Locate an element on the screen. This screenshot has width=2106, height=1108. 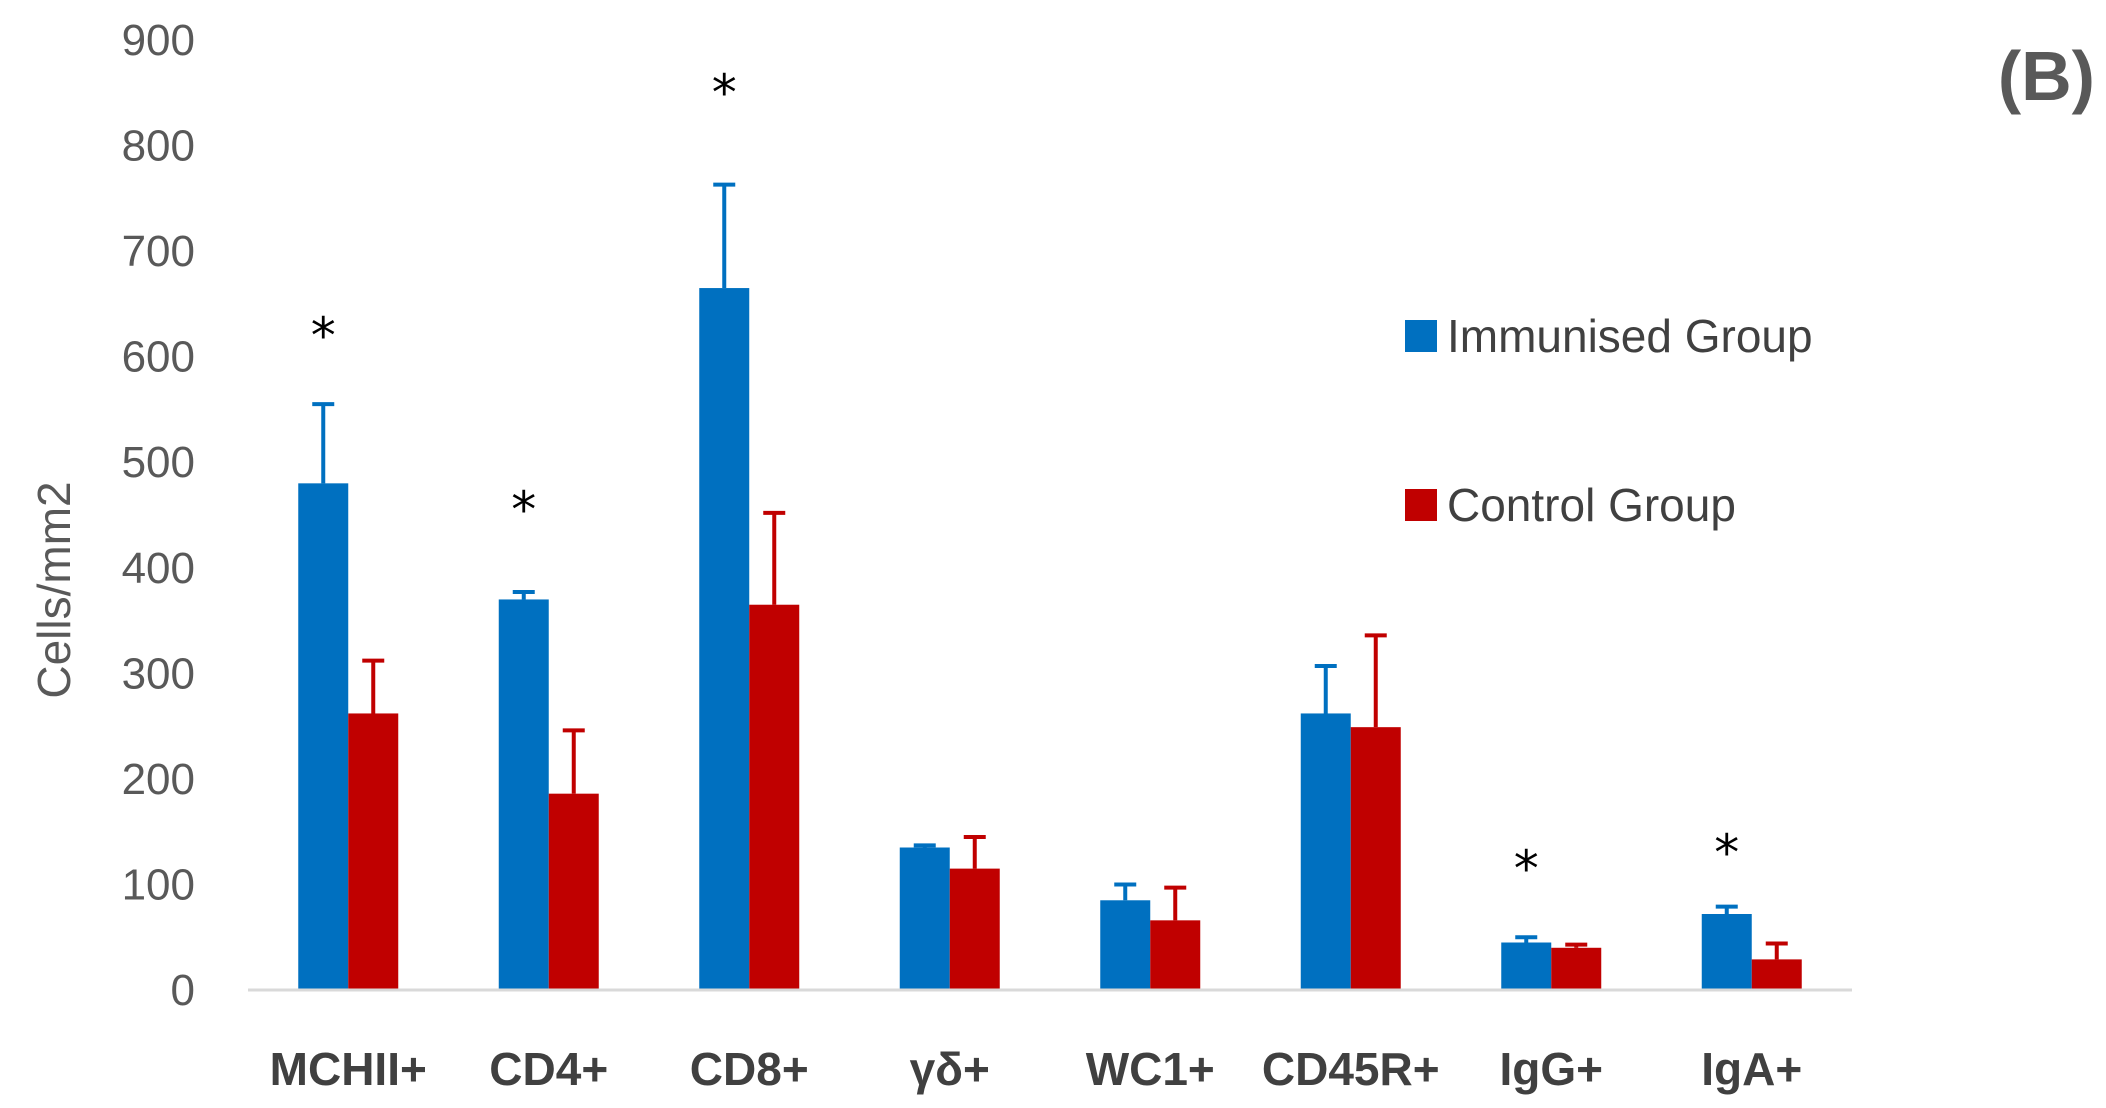
x-tick-label: WC1+ is located at coordinates (1150, 1069).